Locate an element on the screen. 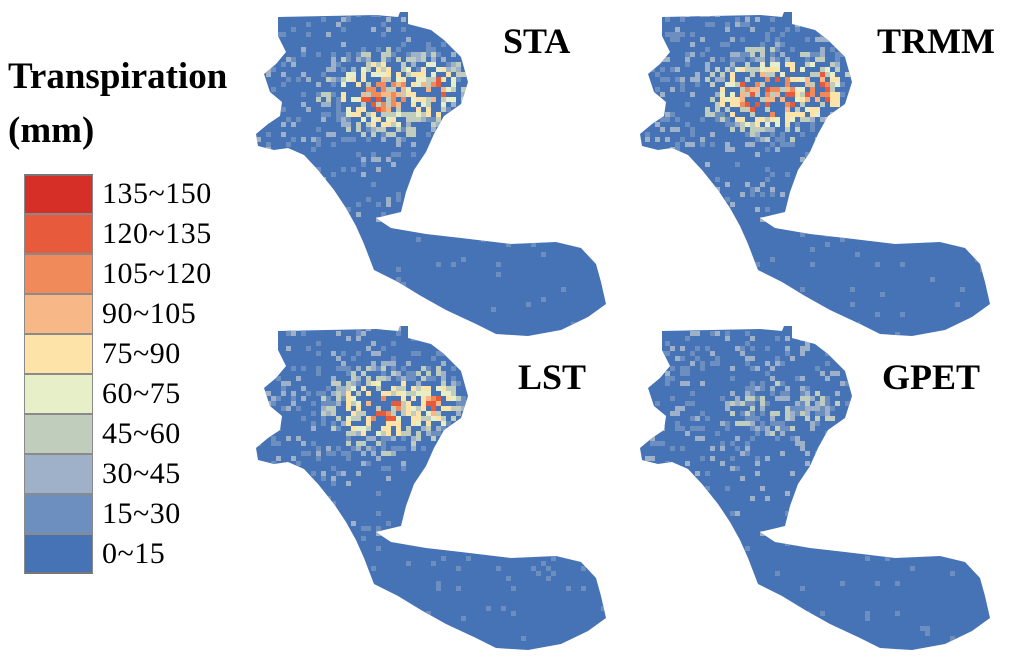 The image size is (1024, 668). legend-row-90-105: 90~105 is located at coordinates (118, 314).